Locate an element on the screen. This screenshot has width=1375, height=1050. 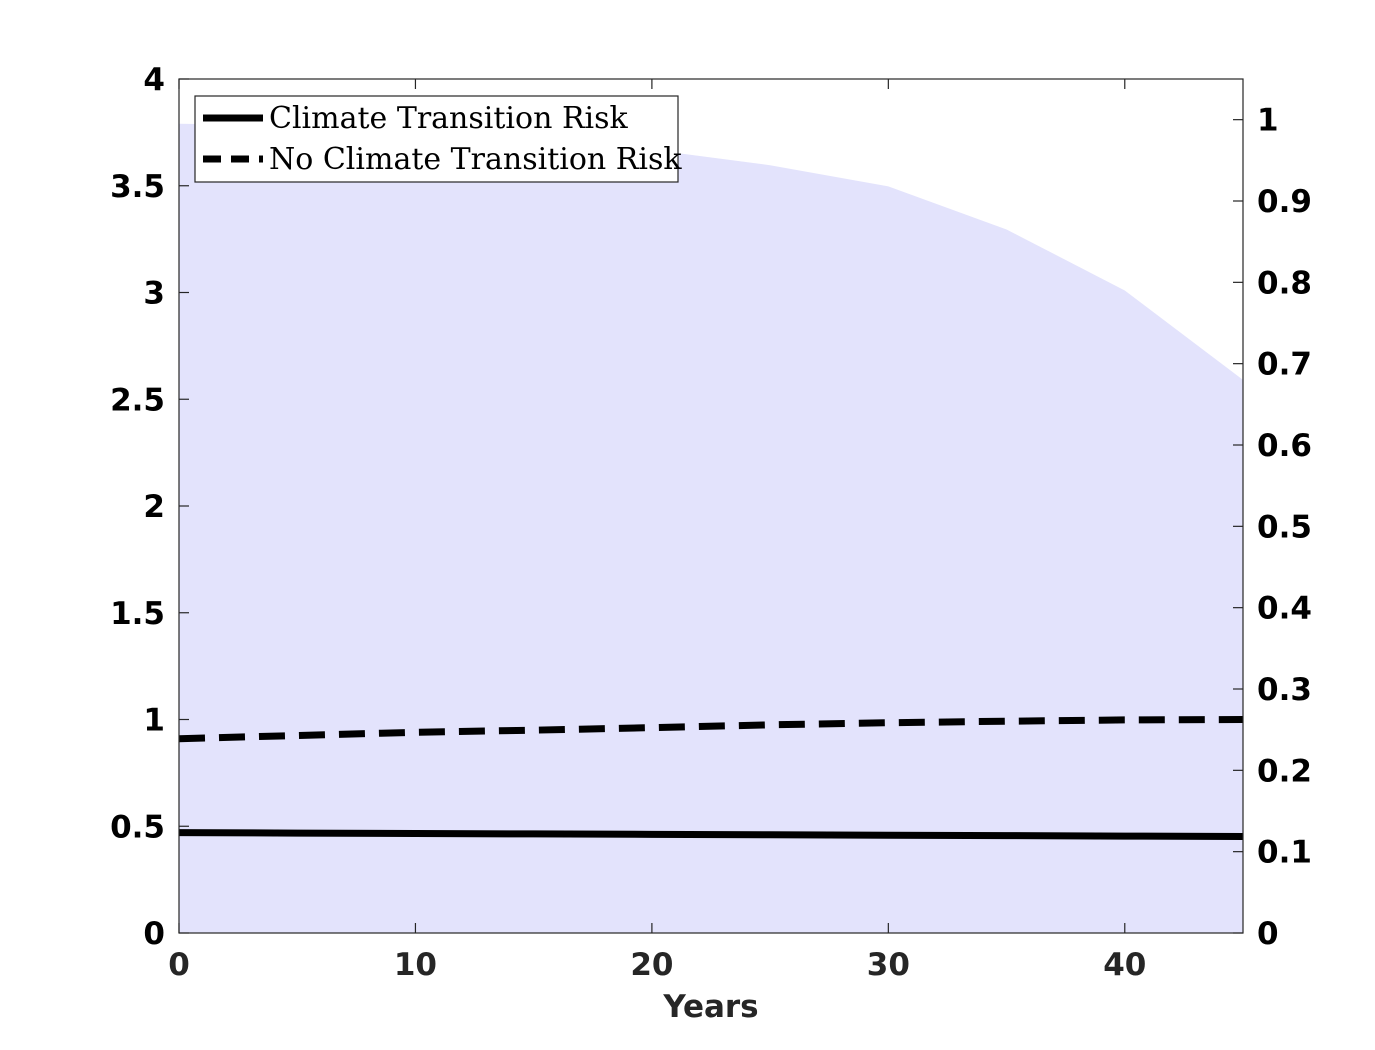
legend-box is located at coordinates (436, 139).